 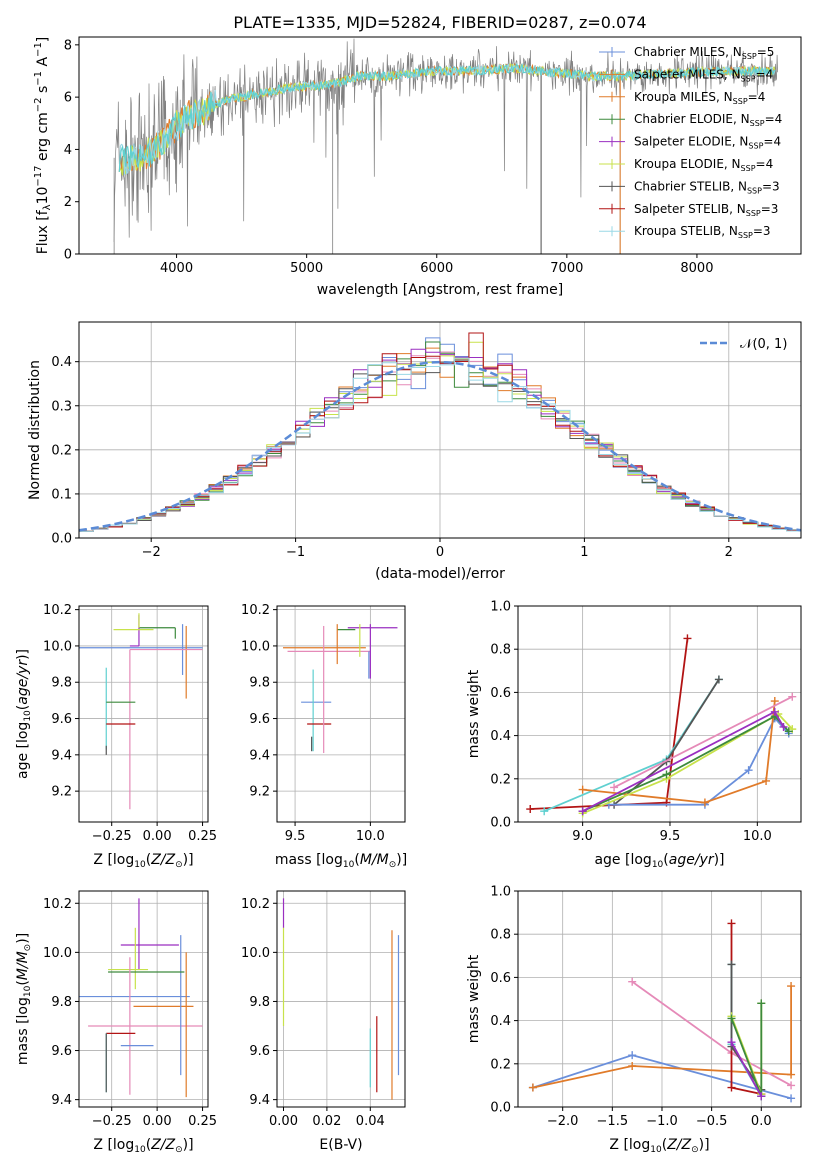 I want to click on y-tick-label: 0.8, so click(x=500, y=935).